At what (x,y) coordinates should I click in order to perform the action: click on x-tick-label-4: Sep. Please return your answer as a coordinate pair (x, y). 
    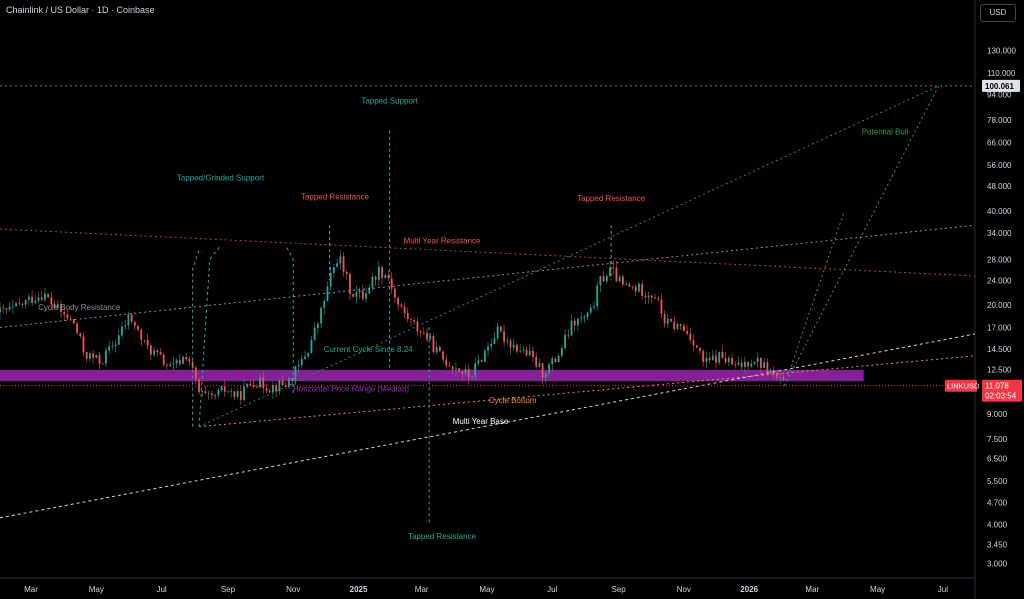
    Looking at the image, I should click on (228, 589).